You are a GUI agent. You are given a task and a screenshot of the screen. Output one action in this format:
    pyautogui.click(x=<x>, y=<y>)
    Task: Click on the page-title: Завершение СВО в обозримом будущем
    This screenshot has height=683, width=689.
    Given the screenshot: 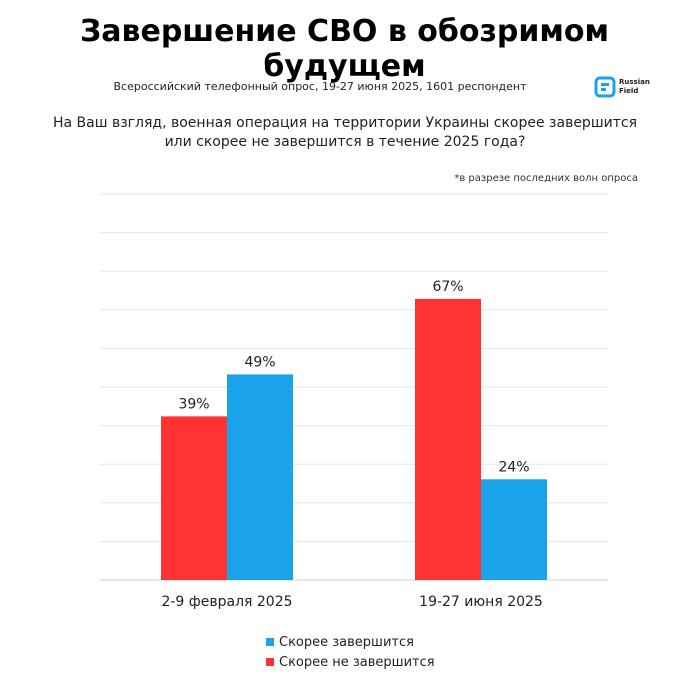 What is the action you would take?
    pyautogui.click(x=344, y=49)
    